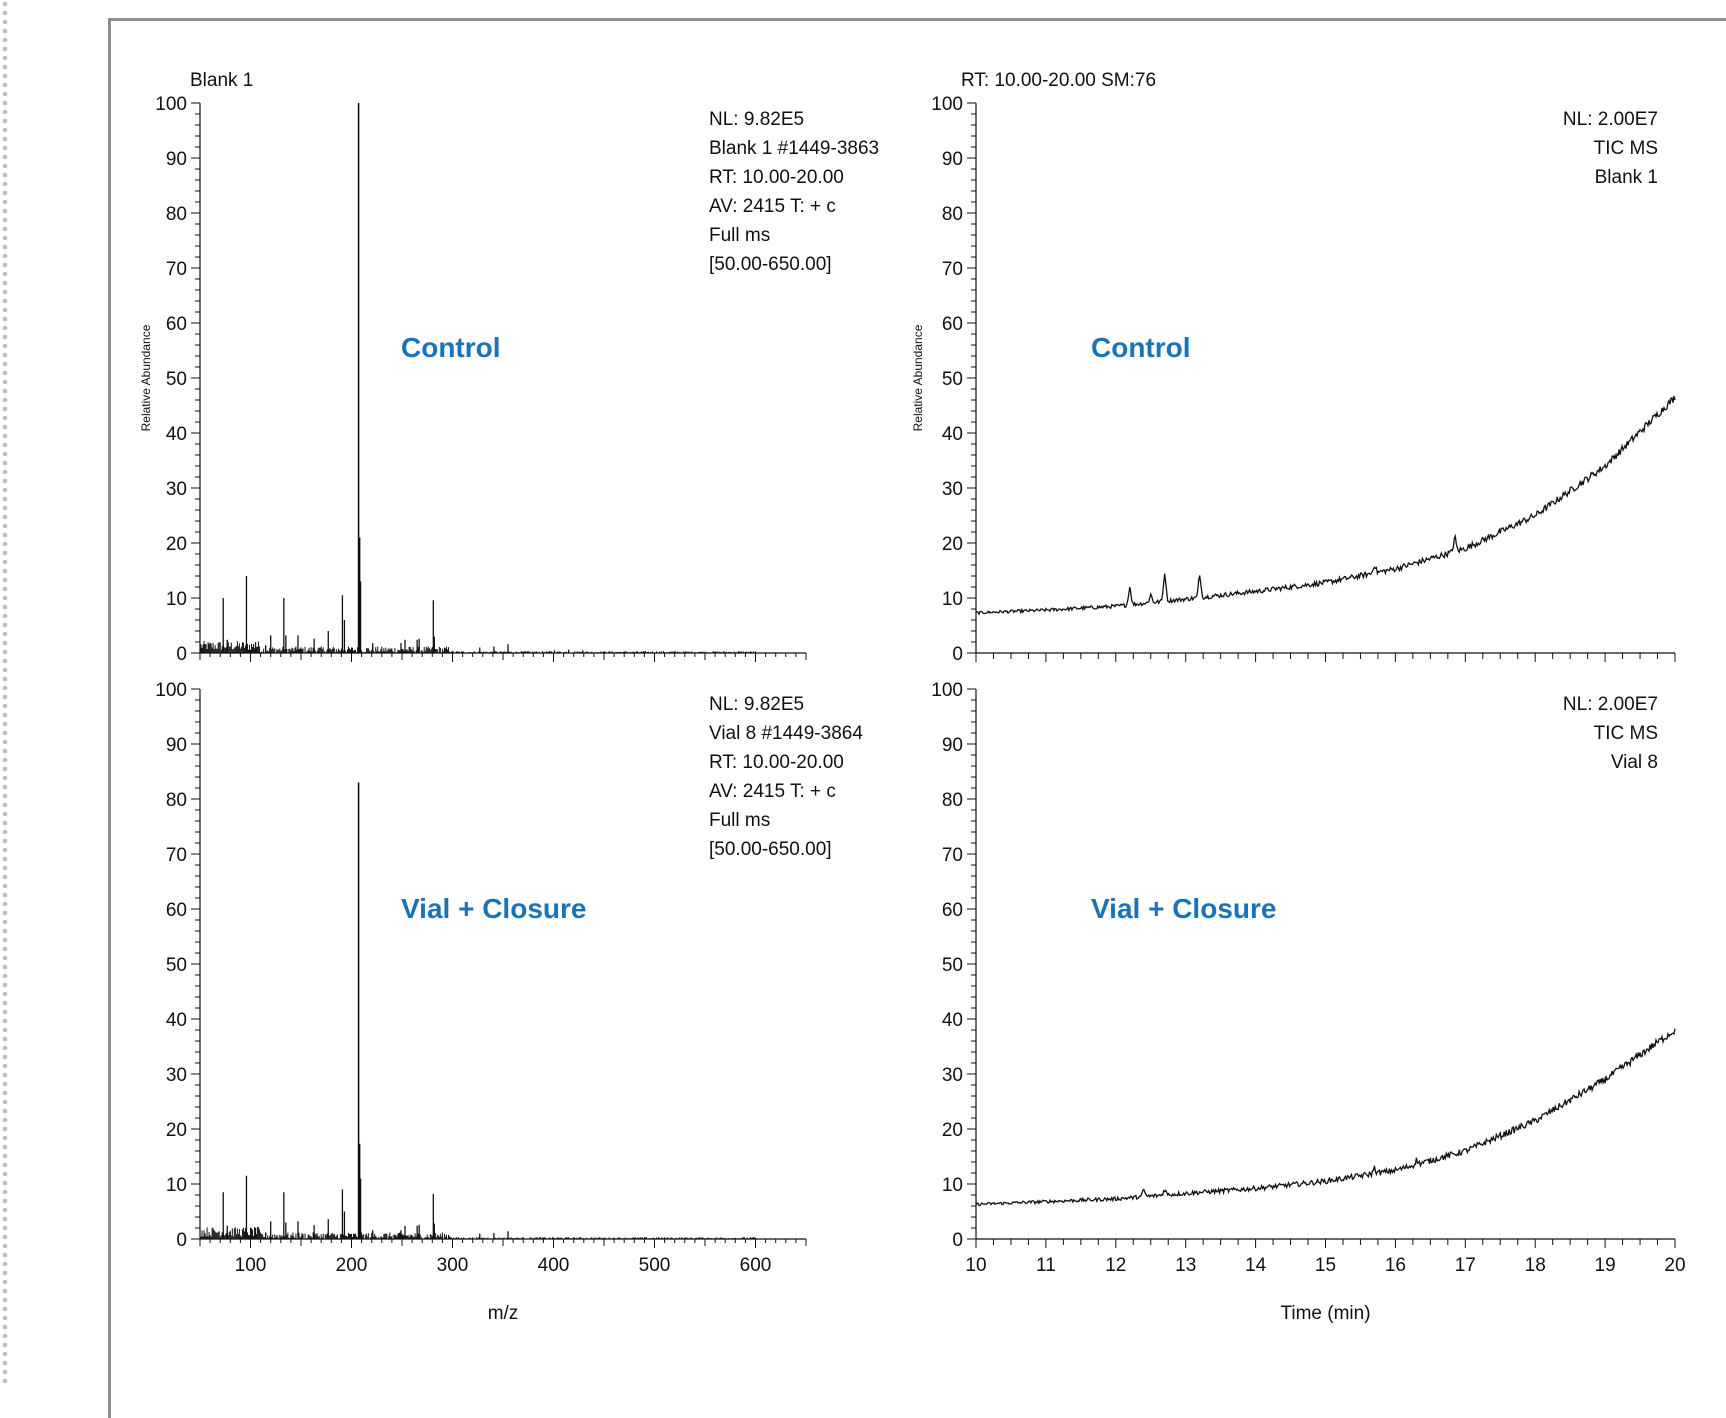  I want to click on info-line: Vial 8, so click(1634, 762).